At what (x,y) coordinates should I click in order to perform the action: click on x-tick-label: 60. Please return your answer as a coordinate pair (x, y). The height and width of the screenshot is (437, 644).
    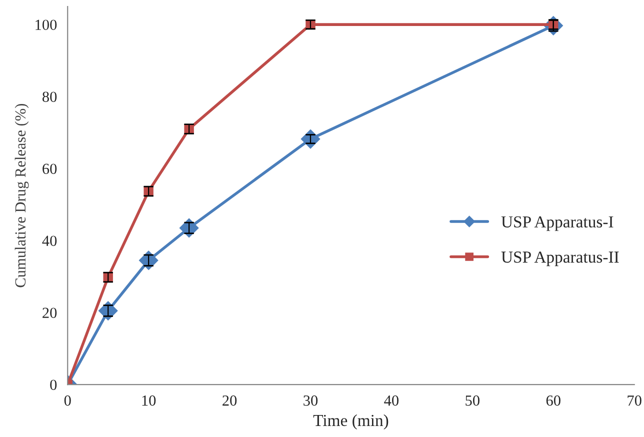
    Looking at the image, I should click on (553, 400).